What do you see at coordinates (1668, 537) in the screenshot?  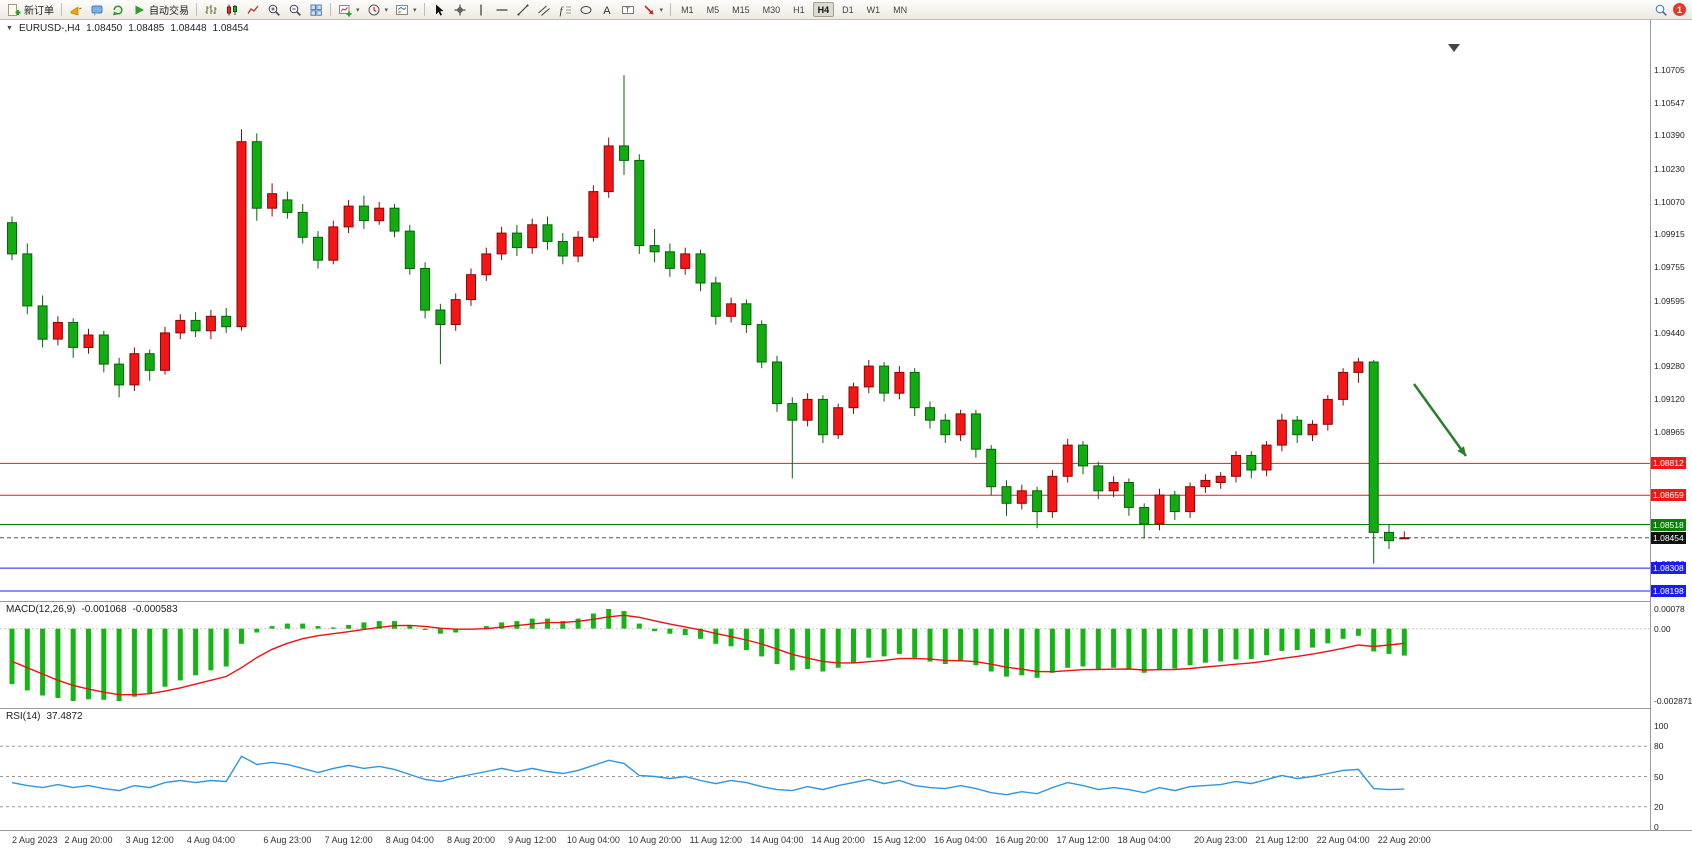 I see `current-price-badge: 1.08454` at bounding box center [1668, 537].